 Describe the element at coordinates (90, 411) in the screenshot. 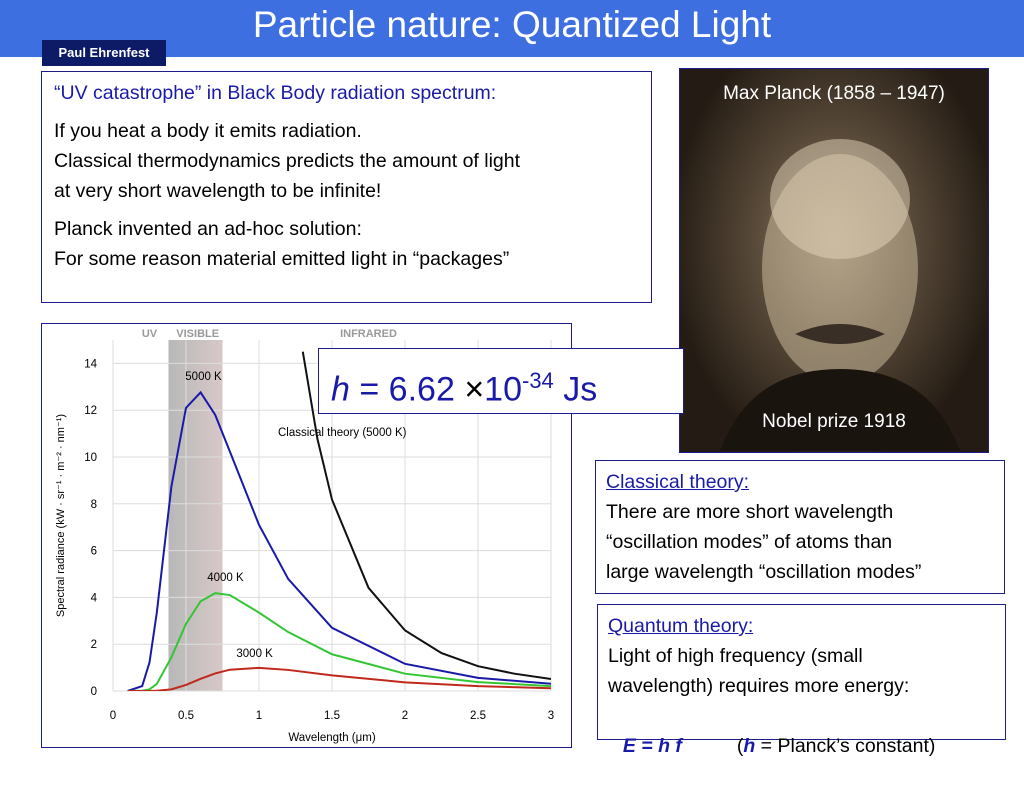

I see `y-tick-label: 12` at that location.